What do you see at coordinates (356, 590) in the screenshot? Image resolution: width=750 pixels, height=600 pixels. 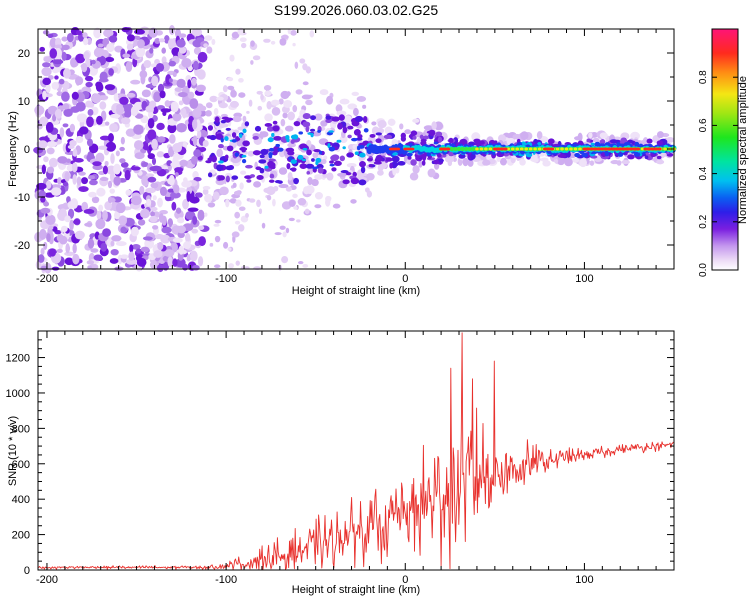 I see `snr-xlabel: Height of straight line (km)` at bounding box center [356, 590].